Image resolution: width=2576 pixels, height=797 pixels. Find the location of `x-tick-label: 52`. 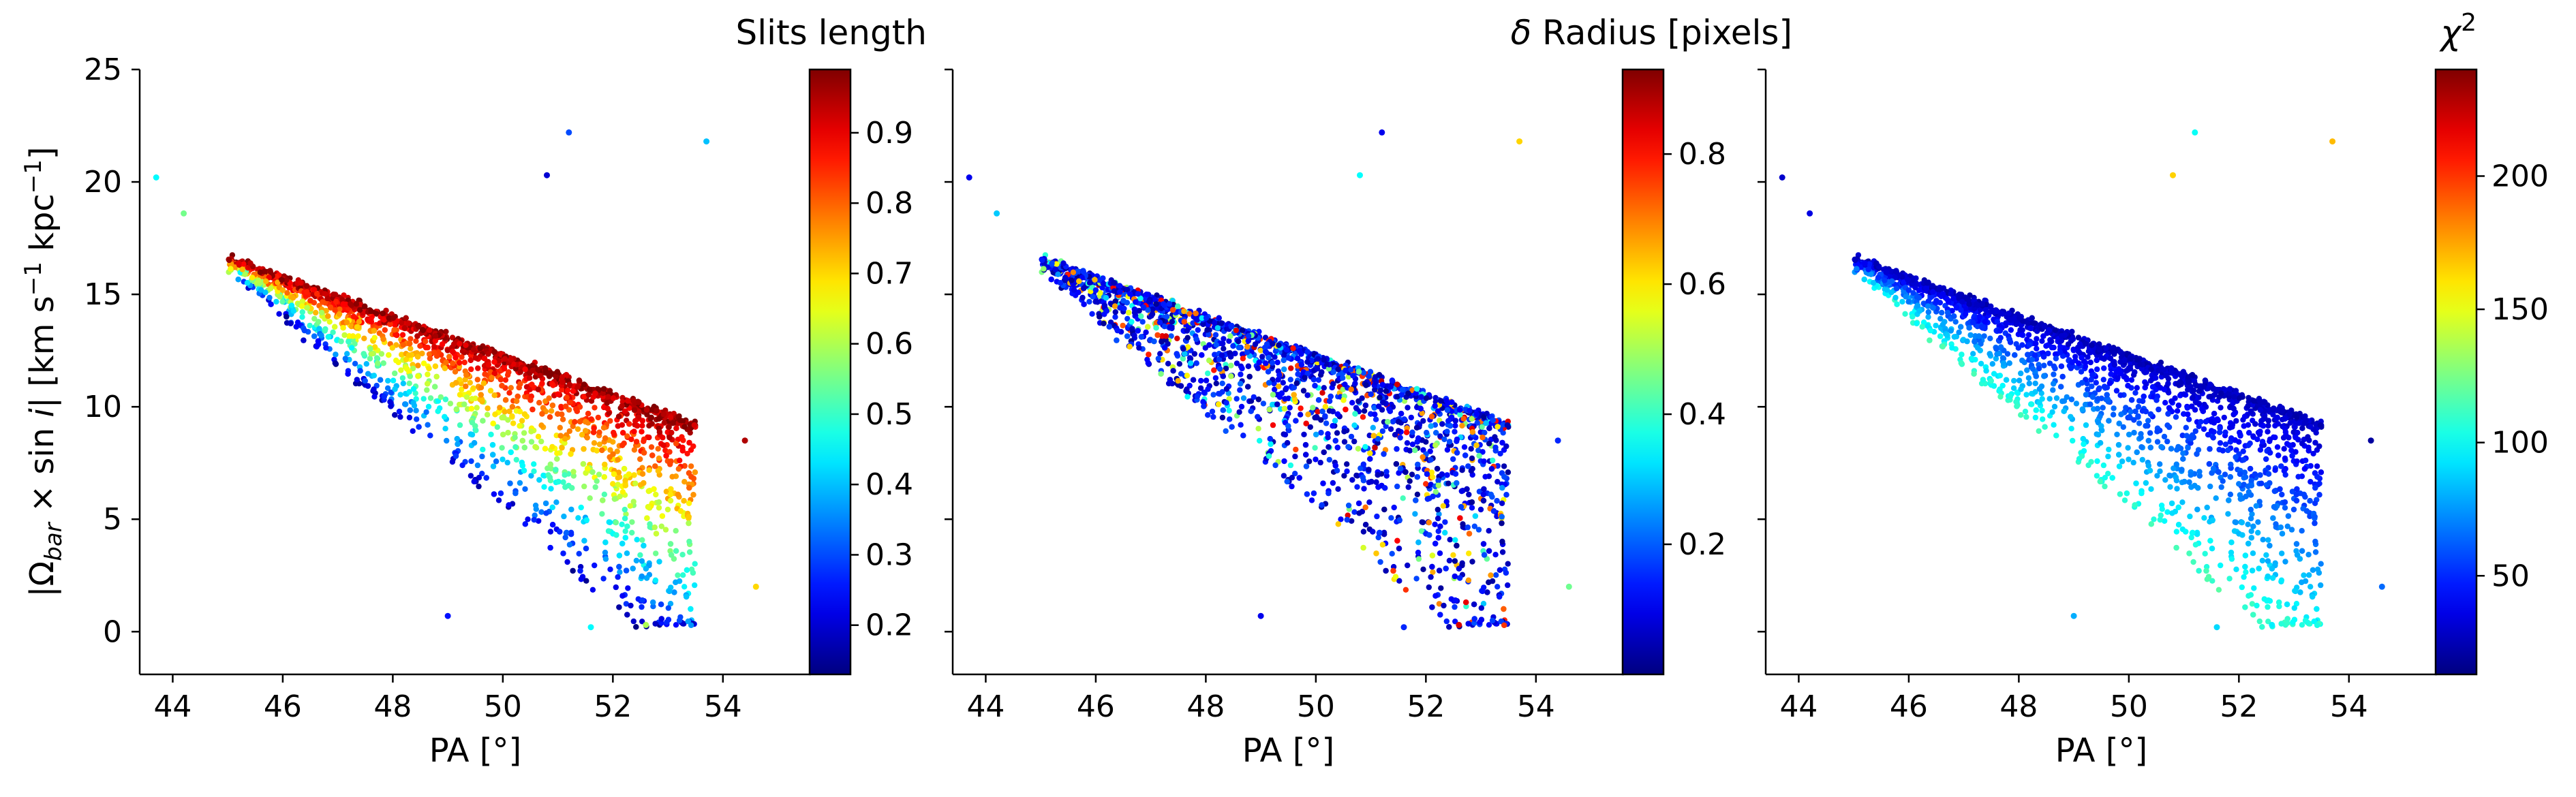

x-tick-label: 52 is located at coordinates (613, 706).